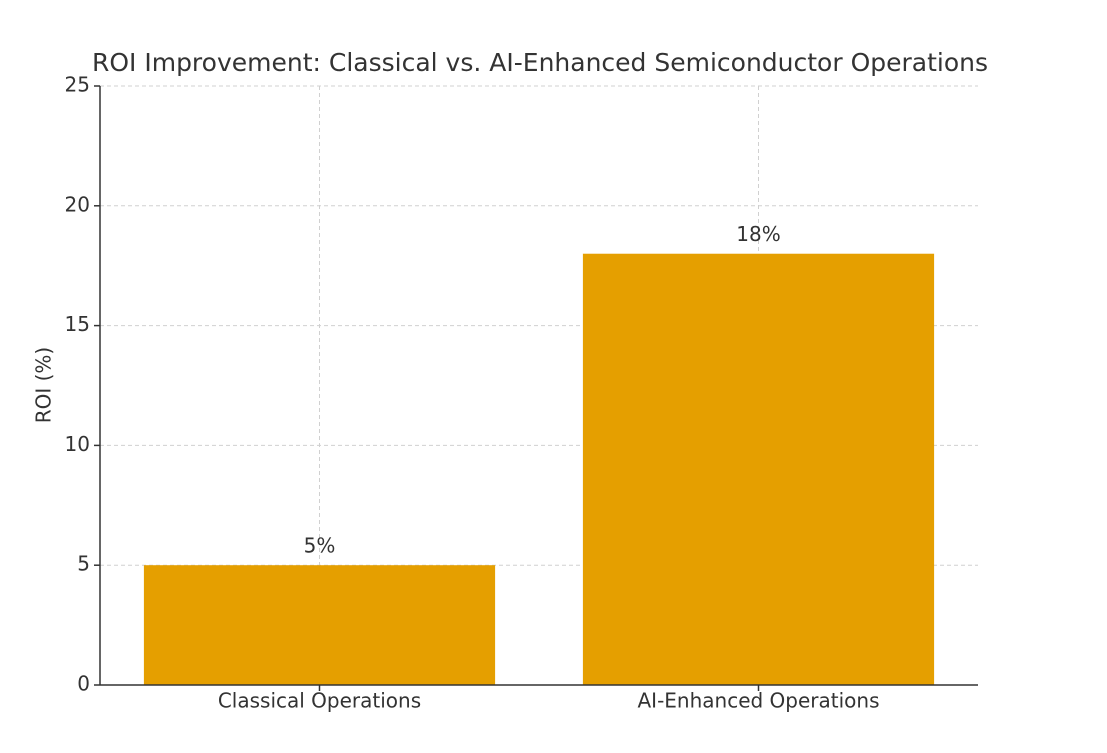 The height and width of the screenshot is (753, 1107). What do you see at coordinates (77, 85) in the screenshot?
I see `y-tick-label: 25` at bounding box center [77, 85].